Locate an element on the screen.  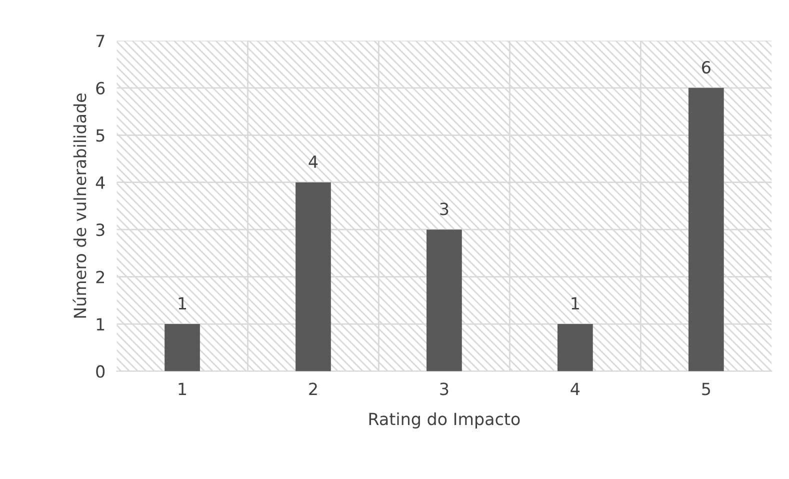
x-tick-label: 4 is located at coordinates (575, 388).